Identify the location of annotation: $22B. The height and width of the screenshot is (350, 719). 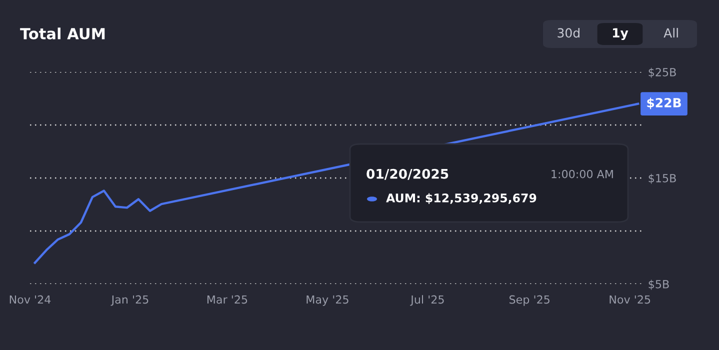
(664, 104).